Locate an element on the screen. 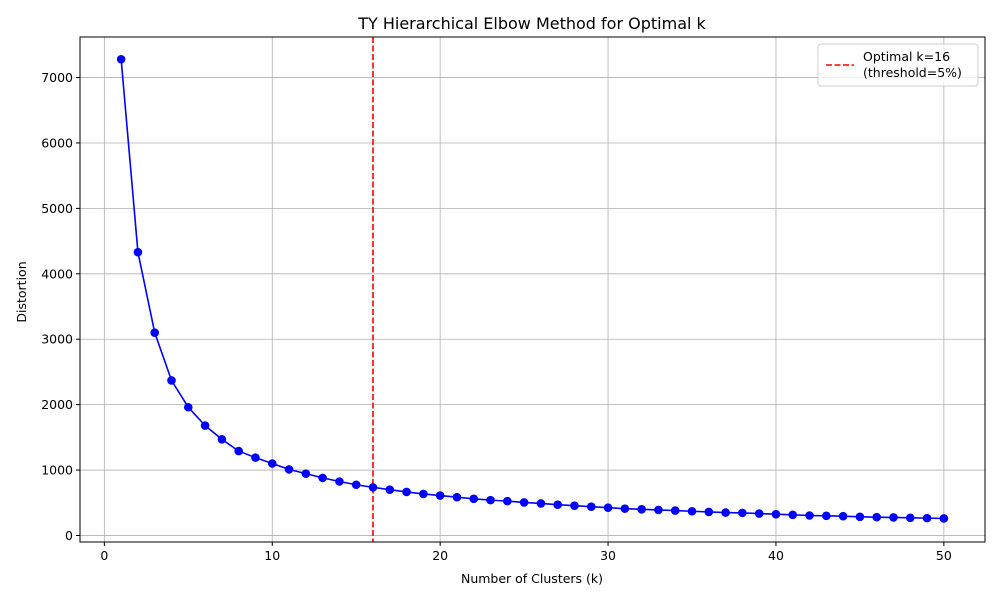 This screenshot has height=604, width=1000. legend-label-line2: (threshold=5%) is located at coordinates (912, 72).